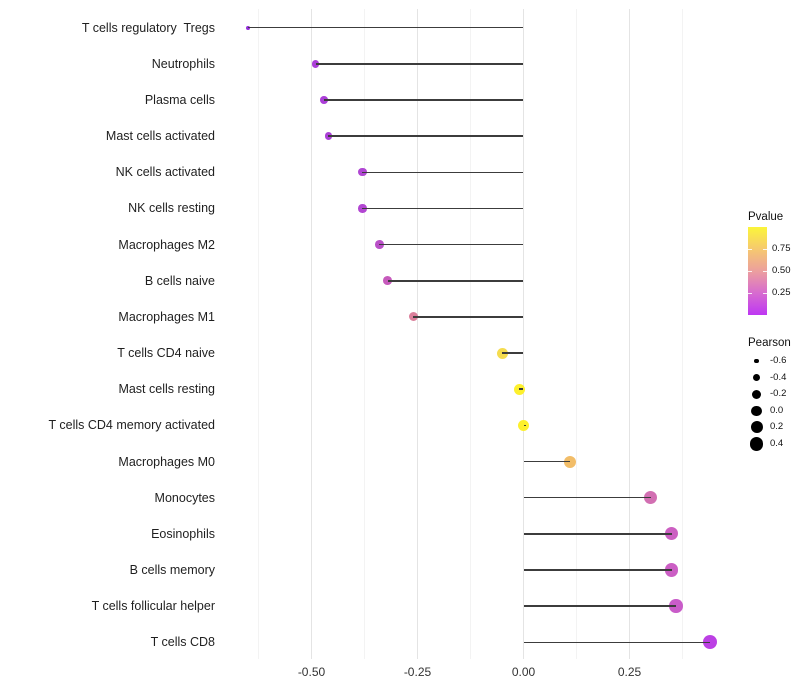 This screenshot has width=800, height=700. I want to click on y-axis-label: T cells regulatory Tregs, so click(148, 27).